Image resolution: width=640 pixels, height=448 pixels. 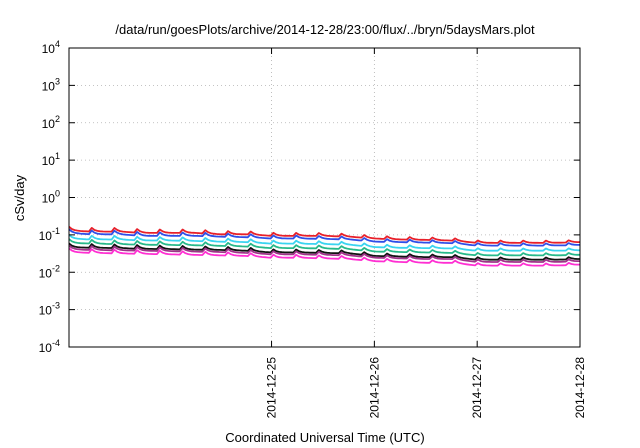 I want to click on series-group, so click(x=324, y=246).